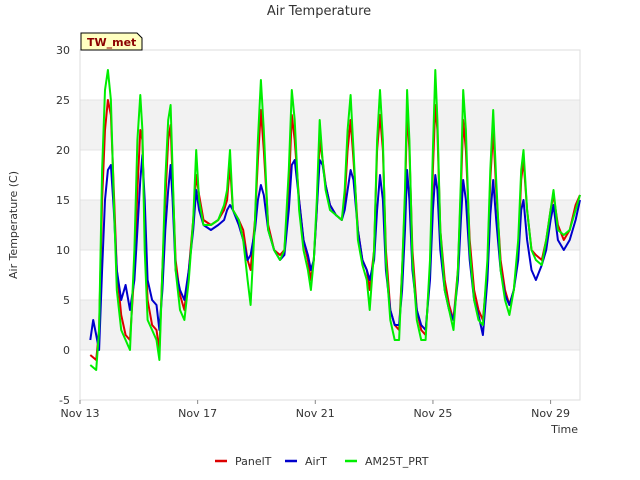 This screenshot has width=640, height=480. Describe the element at coordinates (315, 413) in the screenshot. I see `x-tick-label: Nov 21` at that location.